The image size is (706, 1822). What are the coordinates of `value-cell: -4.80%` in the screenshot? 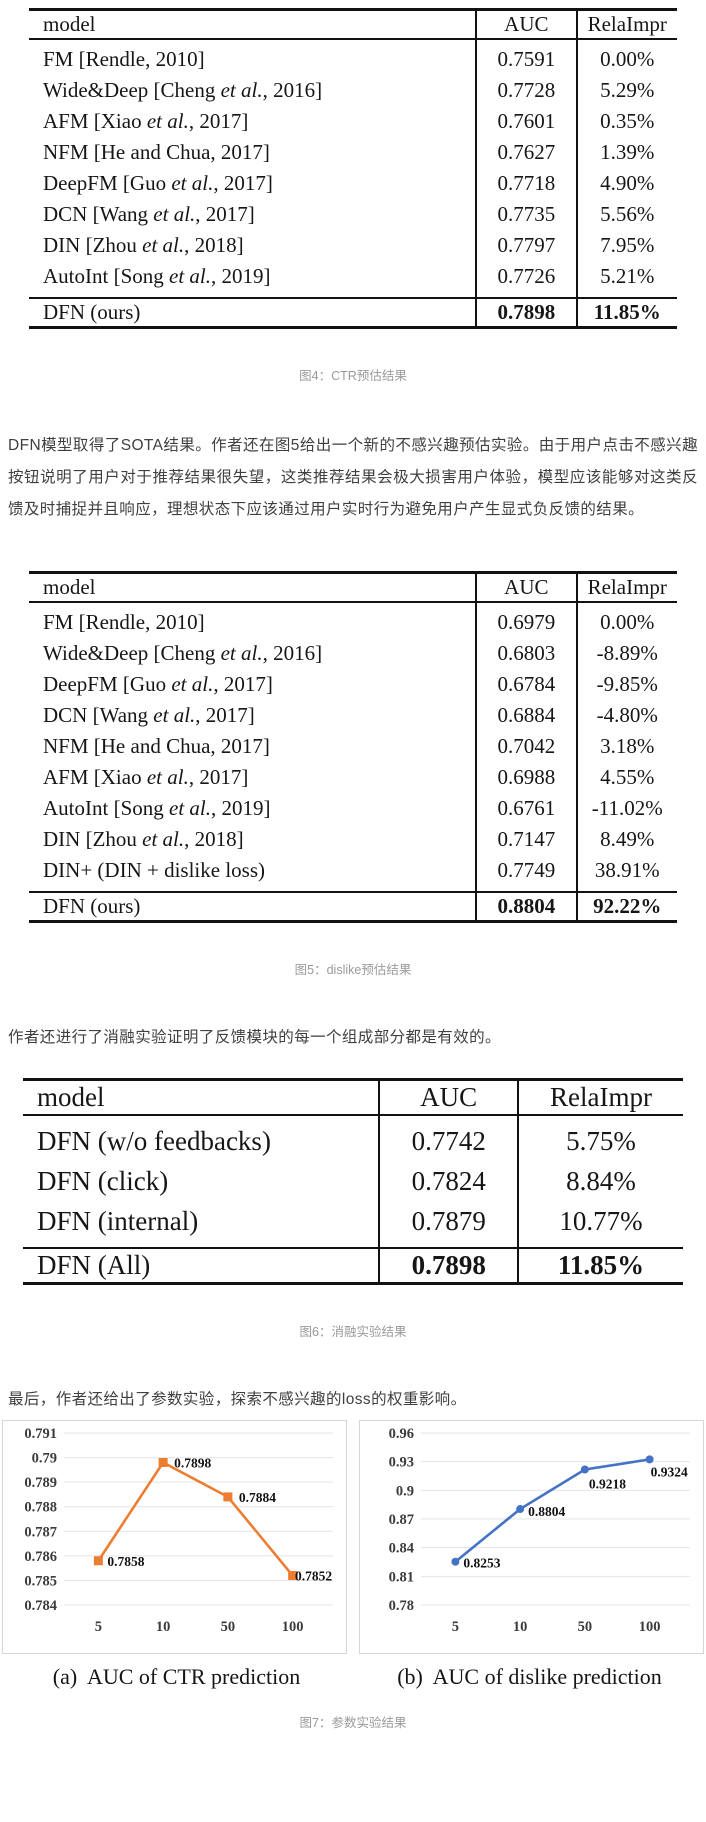 It's located at (626, 716).